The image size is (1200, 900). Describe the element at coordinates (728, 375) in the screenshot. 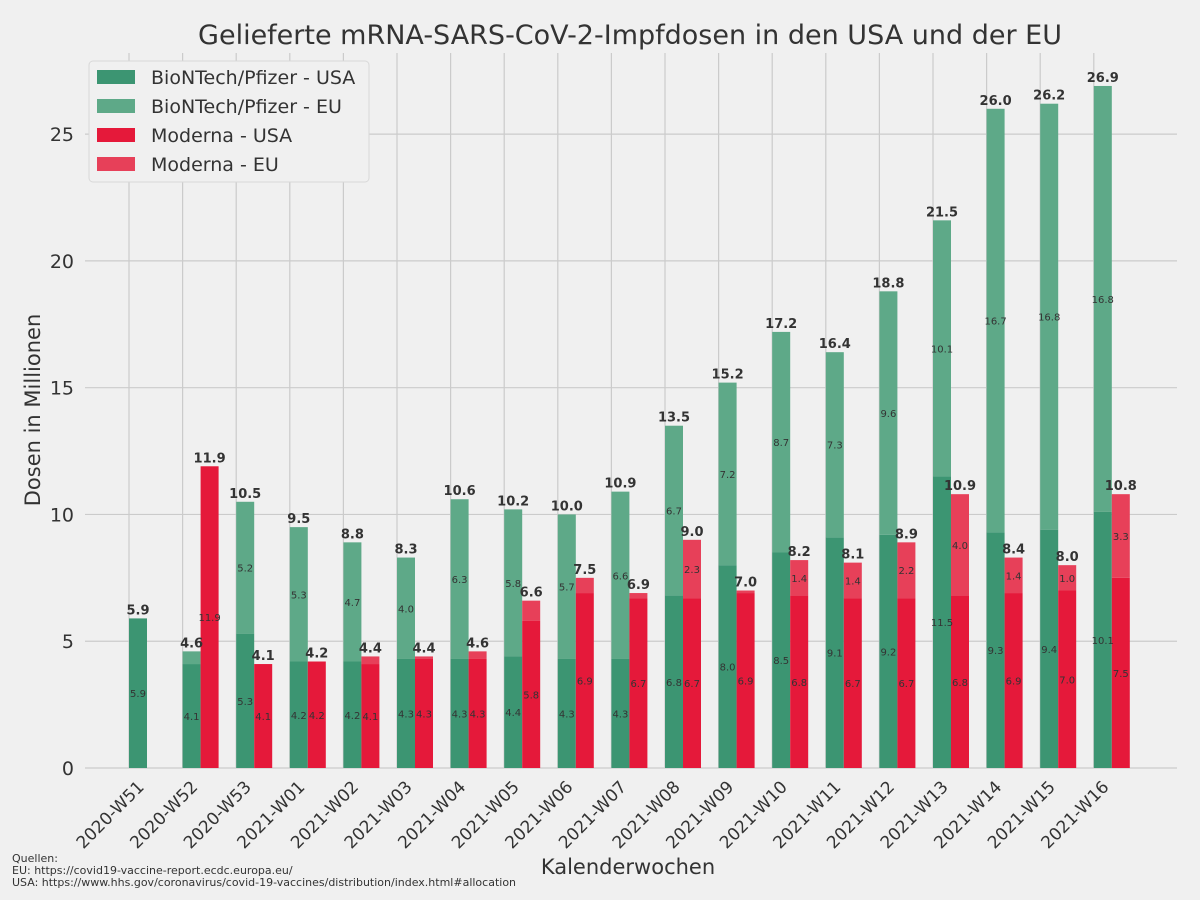

I see `total-label: 15.2` at that location.